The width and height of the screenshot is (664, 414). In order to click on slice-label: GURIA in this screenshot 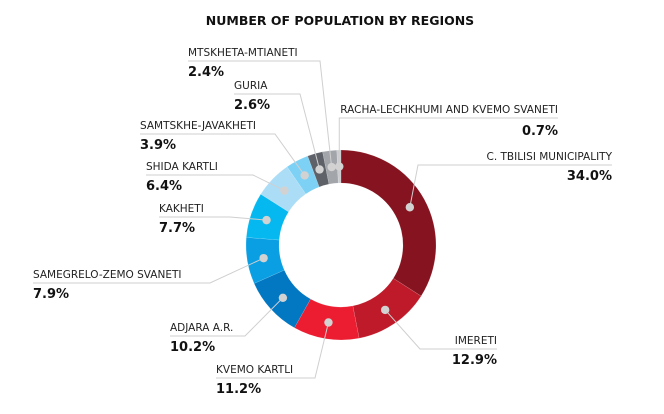, I will do `click(251, 86)`.